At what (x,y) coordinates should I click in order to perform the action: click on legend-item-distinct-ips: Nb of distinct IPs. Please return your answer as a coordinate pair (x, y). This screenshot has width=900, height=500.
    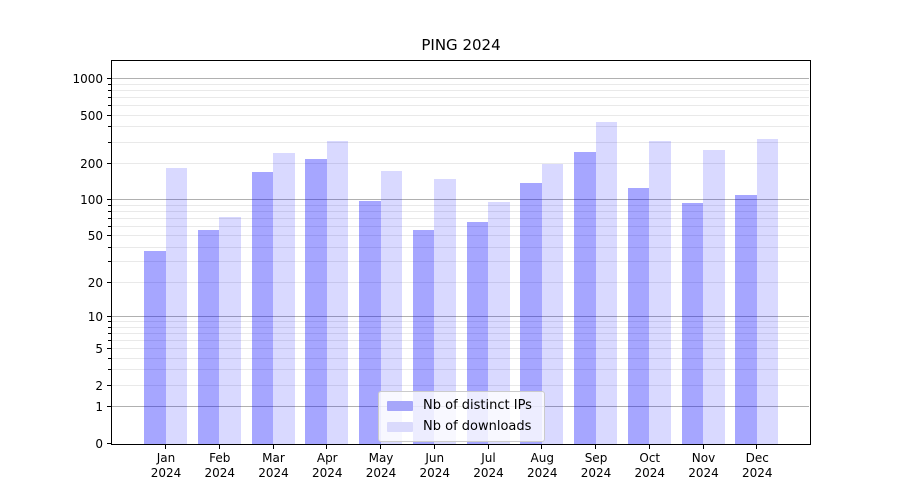
    Looking at the image, I should click on (459, 406).